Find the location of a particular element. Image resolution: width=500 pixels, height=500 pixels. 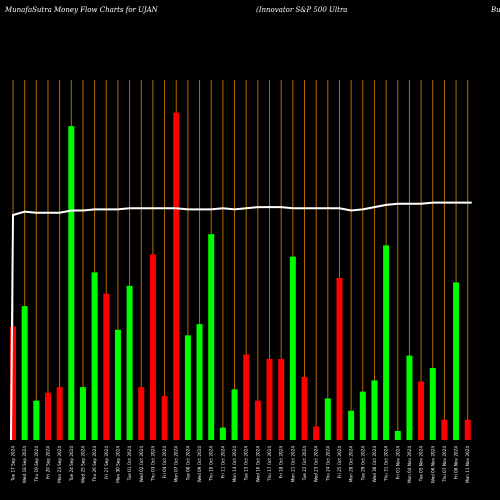

x-tick-label: Wed 02 Oct 2024 is located at coordinates (141, 464).